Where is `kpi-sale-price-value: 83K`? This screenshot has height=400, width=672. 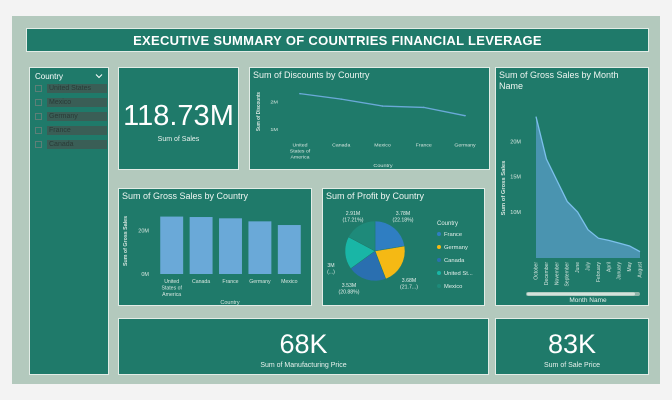 kpi-sale-price-value: 83K is located at coordinates (572, 344).